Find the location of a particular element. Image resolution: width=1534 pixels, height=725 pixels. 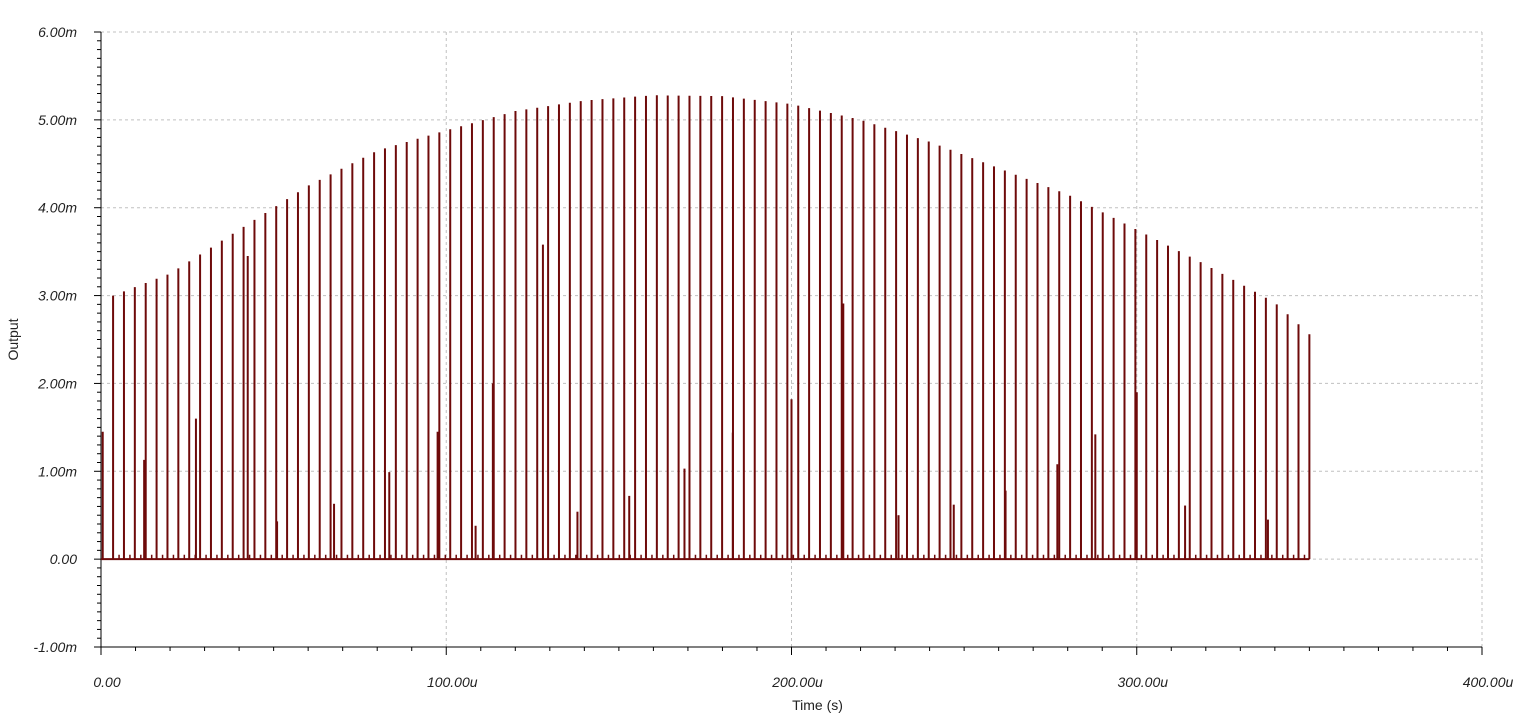

y-tick-label: -1.00m is located at coordinates (55, 647).